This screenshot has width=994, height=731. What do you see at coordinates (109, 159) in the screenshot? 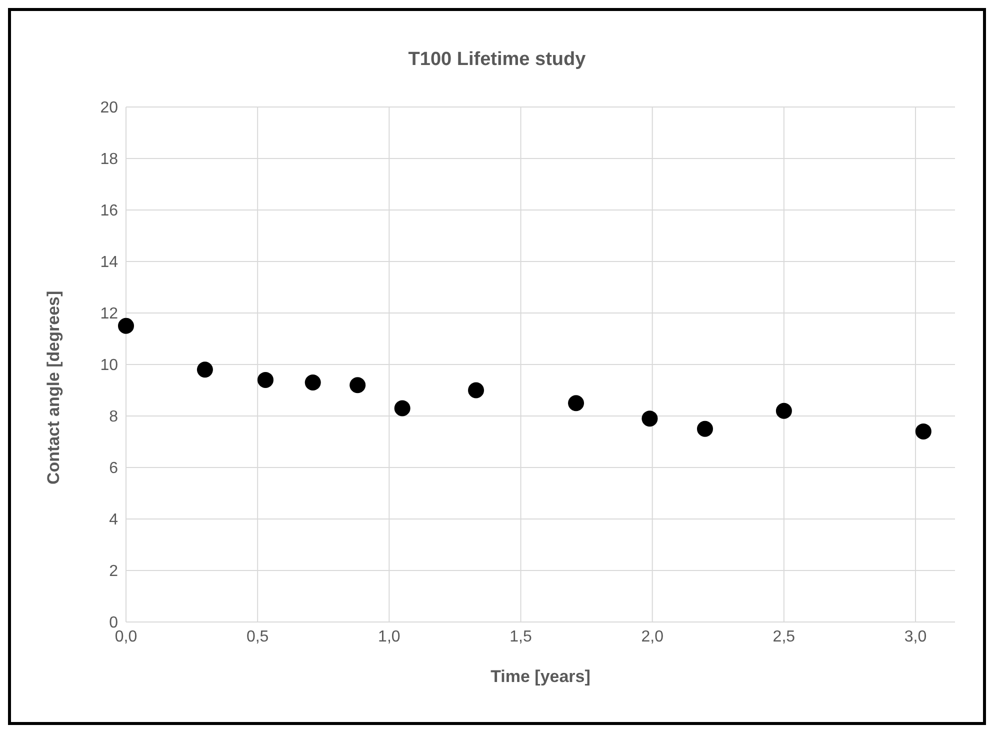
I see `y-tick-label: 18` at bounding box center [109, 159].